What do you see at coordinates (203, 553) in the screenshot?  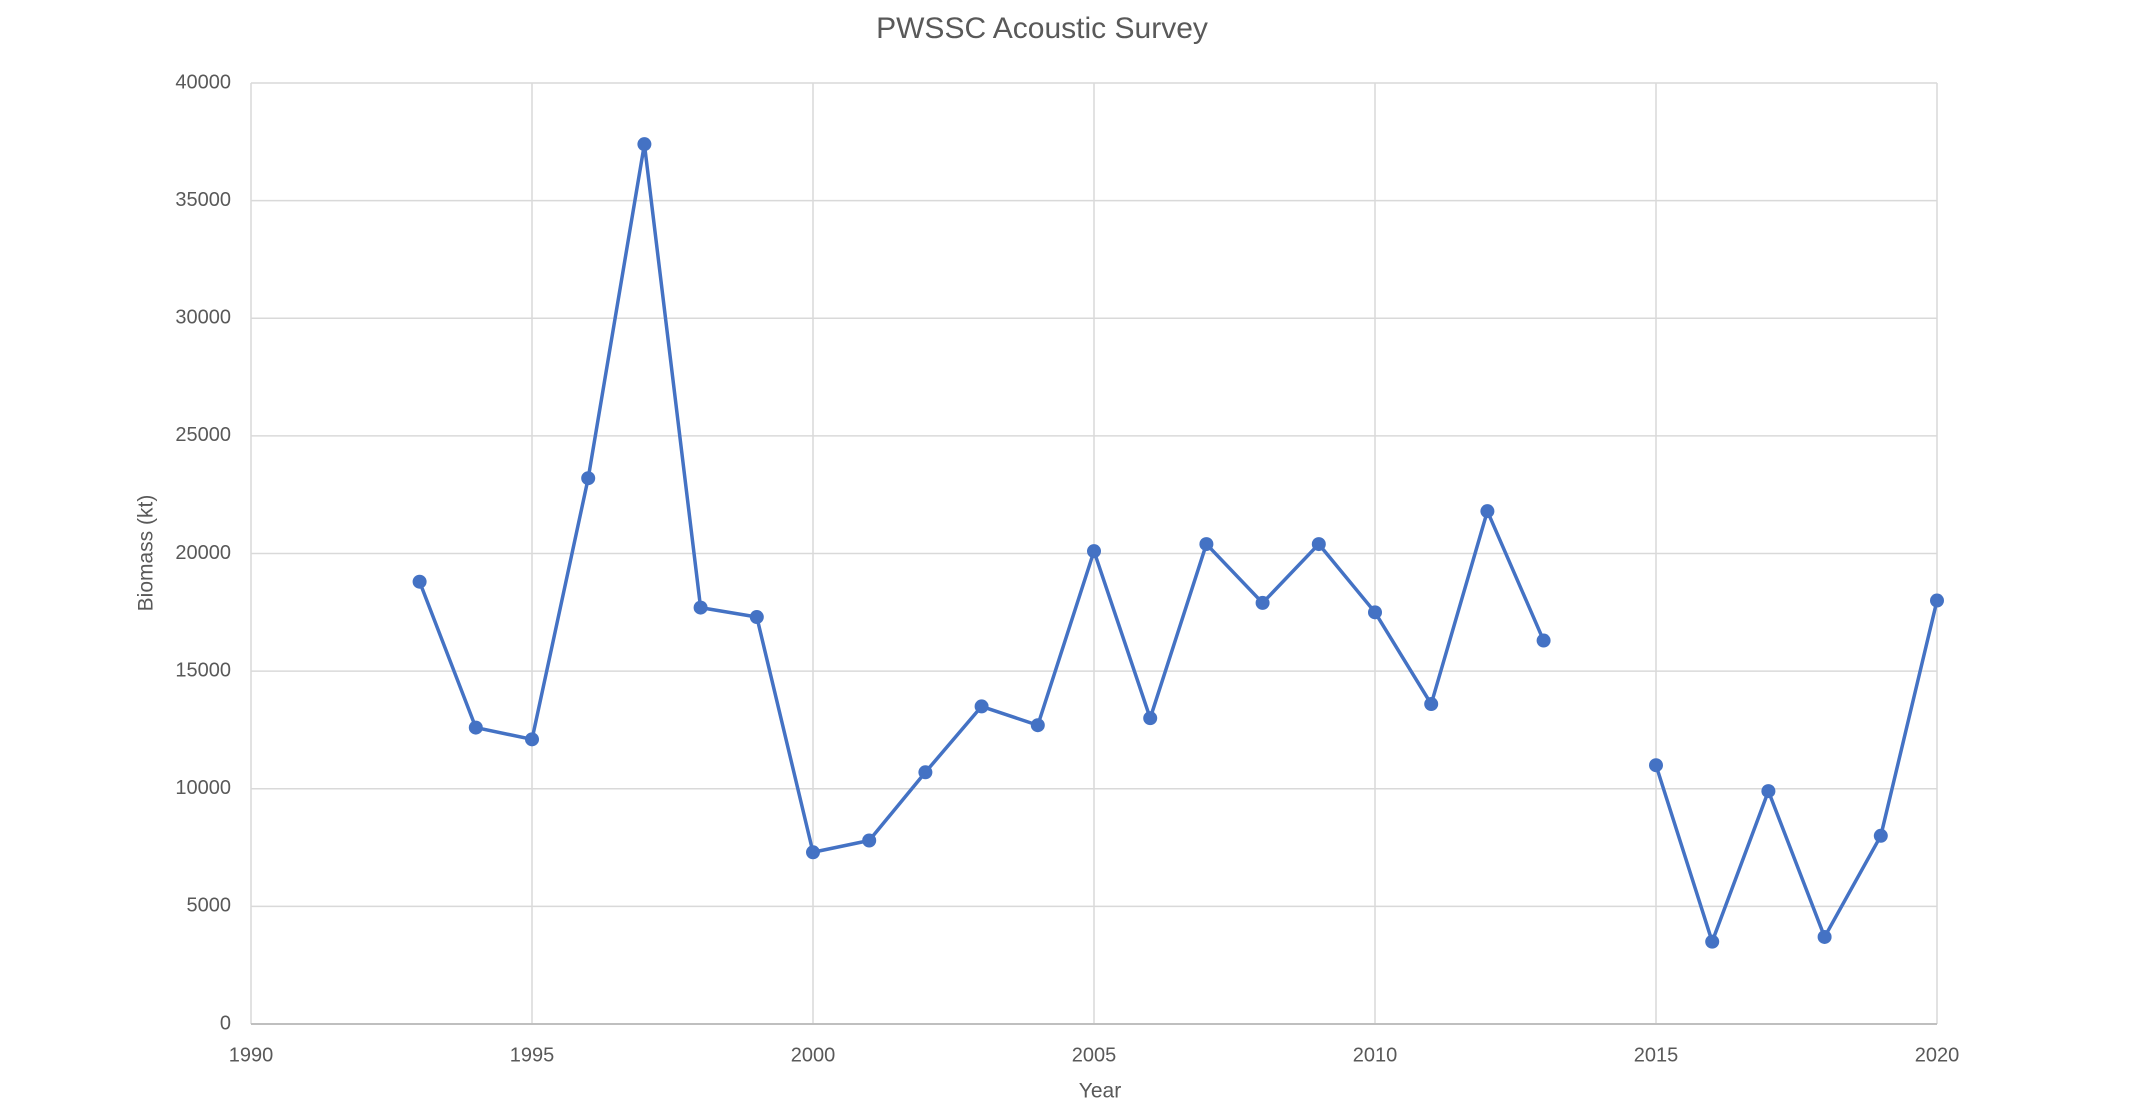 I see `y-tick-label: 20000` at bounding box center [203, 553].